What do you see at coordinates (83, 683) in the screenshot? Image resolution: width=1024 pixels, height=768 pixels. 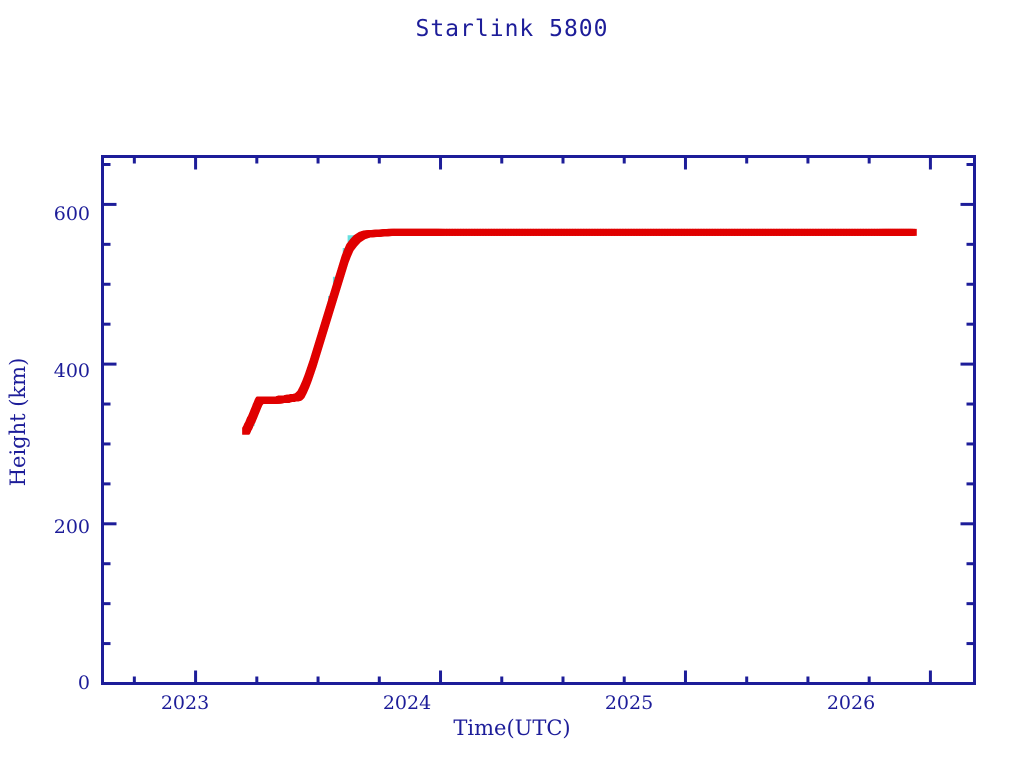 I see `y-tick-label-0: 0` at bounding box center [83, 683].